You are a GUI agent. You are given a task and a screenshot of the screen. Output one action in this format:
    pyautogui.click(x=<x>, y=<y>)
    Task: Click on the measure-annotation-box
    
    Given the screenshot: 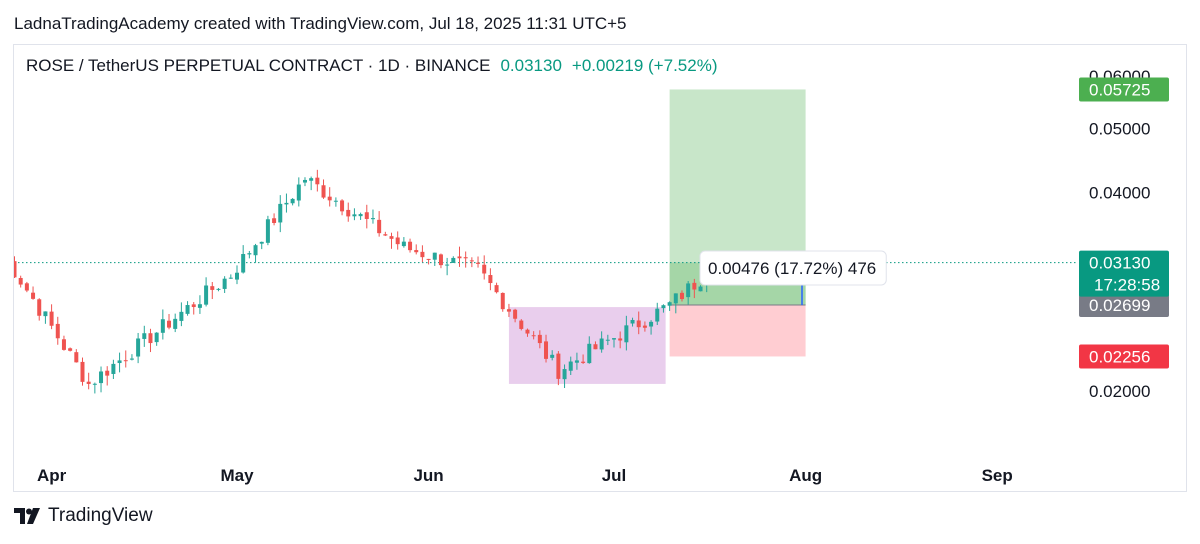 What is the action you would take?
    pyautogui.click(x=793, y=268)
    